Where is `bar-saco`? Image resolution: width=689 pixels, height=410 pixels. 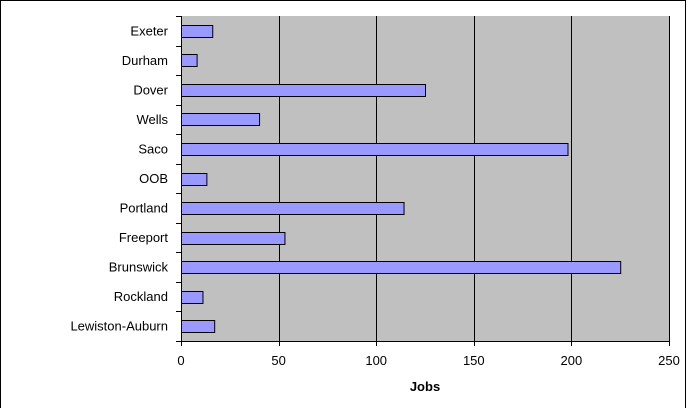
bar-saco is located at coordinates (375, 149).